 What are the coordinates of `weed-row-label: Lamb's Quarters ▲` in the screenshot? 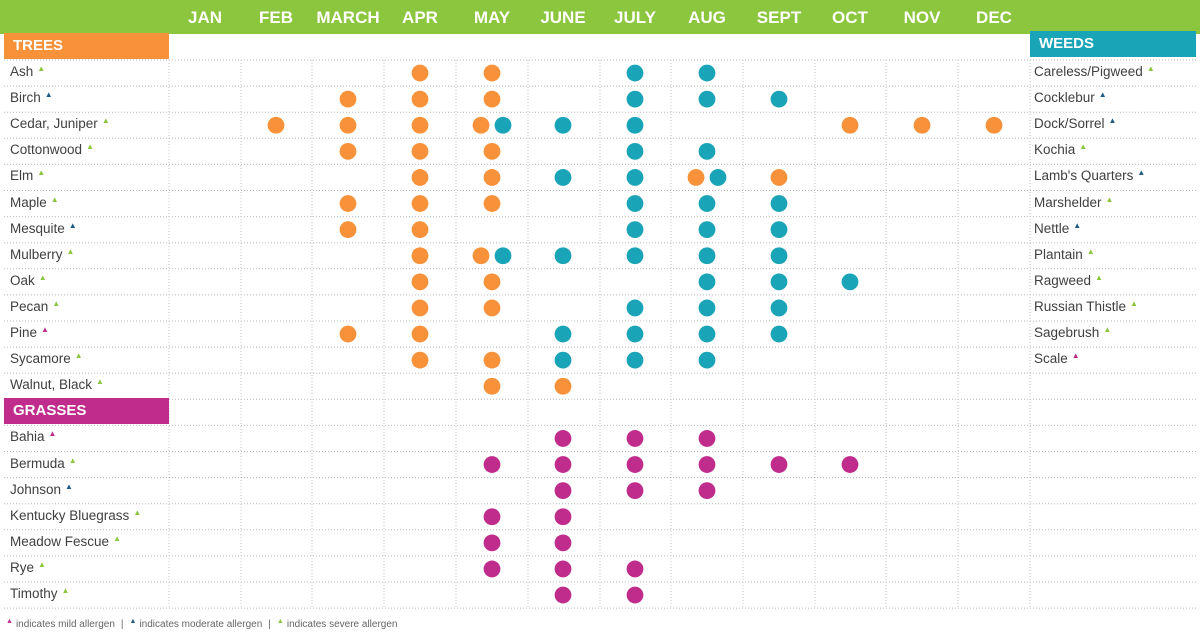 It's located at (1089, 175).